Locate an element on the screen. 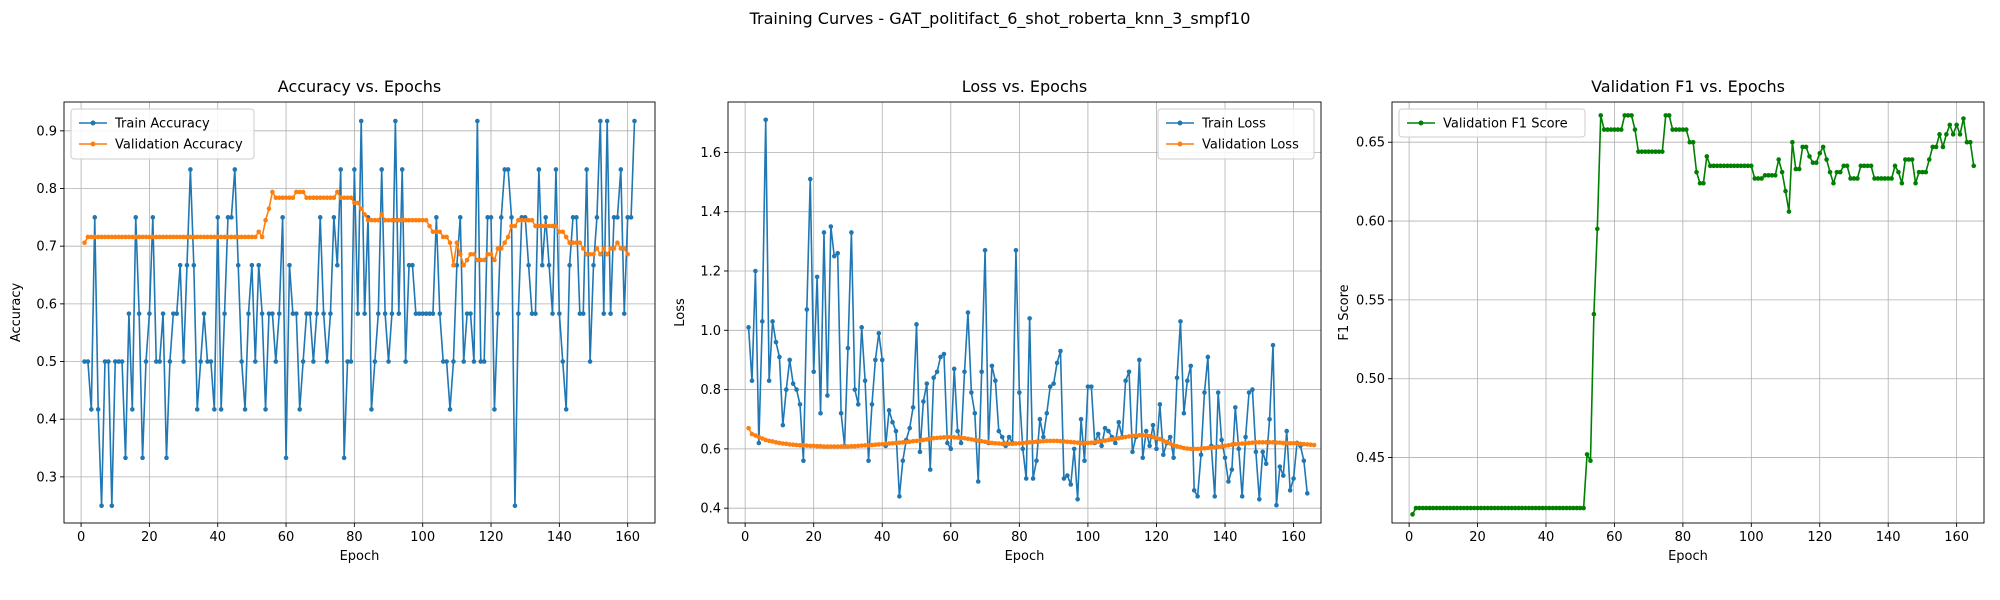 The height and width of the screenshot is (600, 2000). x-axis-label: Epoch is located at coordinates (1688, 556).